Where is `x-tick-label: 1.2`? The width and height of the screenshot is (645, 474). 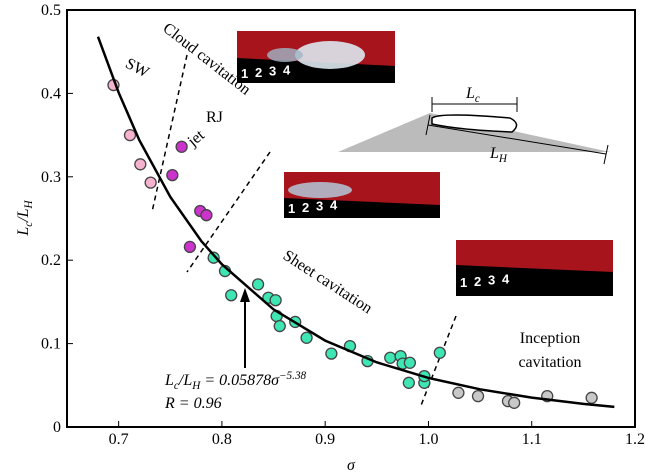
x-tick-label: 1.2 is located at coordinates (635, 439).